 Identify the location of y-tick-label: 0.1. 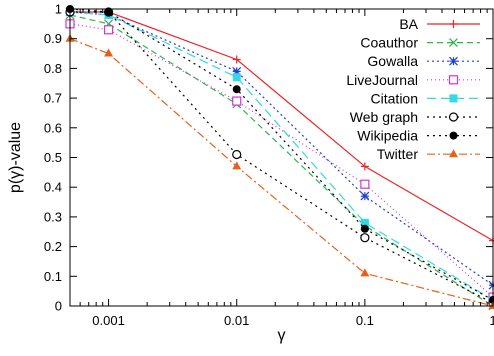
(53, 276).